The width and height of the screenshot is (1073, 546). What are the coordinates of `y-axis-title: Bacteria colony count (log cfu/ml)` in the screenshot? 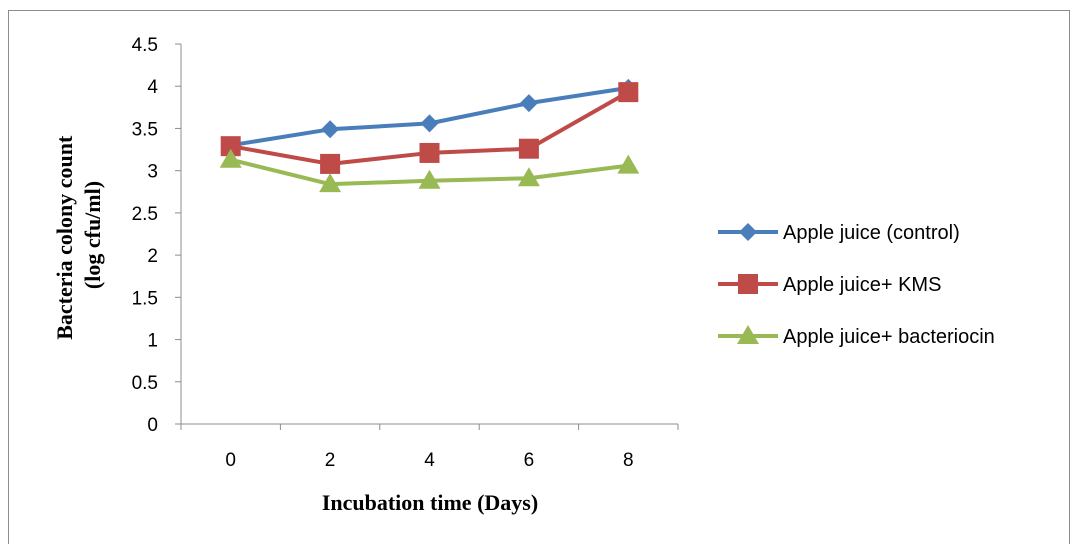 It's located at (78, 235).